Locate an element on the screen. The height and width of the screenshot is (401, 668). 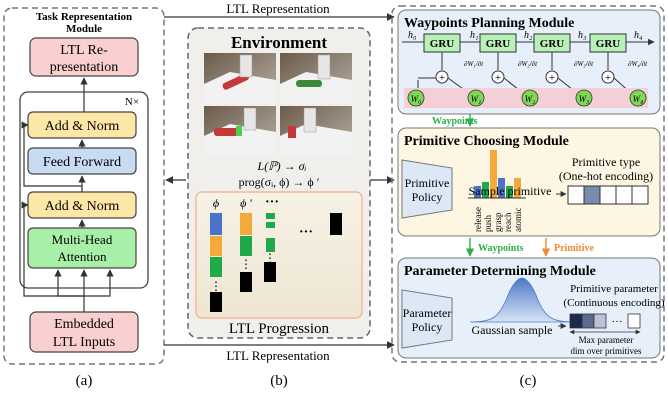
parameter-policy is located at coordinates (427, 319).